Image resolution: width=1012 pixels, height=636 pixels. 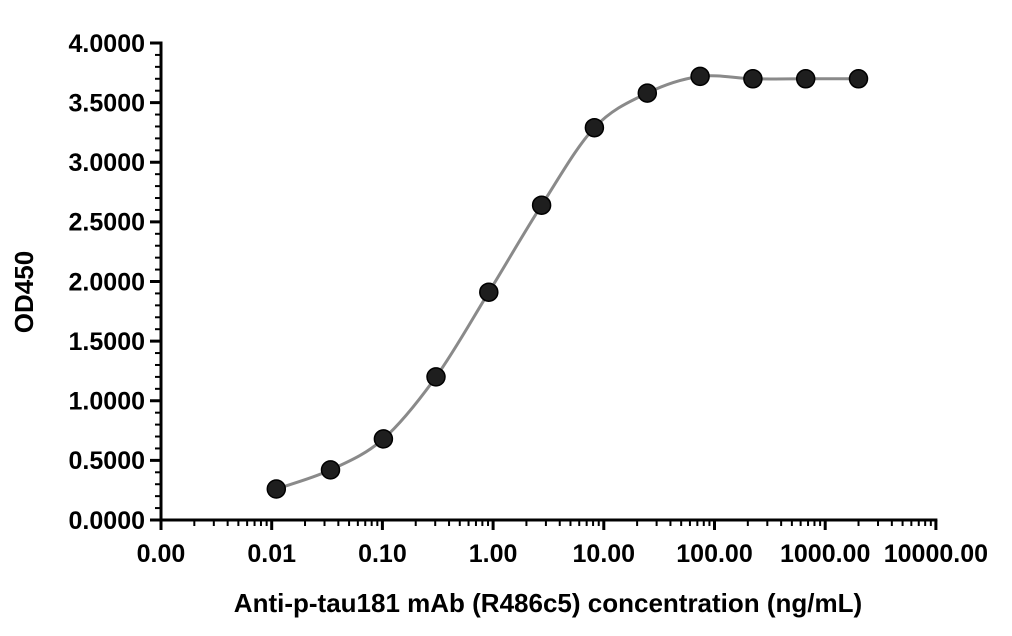 I want to click on y-tick-label: 1.5000, so click(x=107, y=342).